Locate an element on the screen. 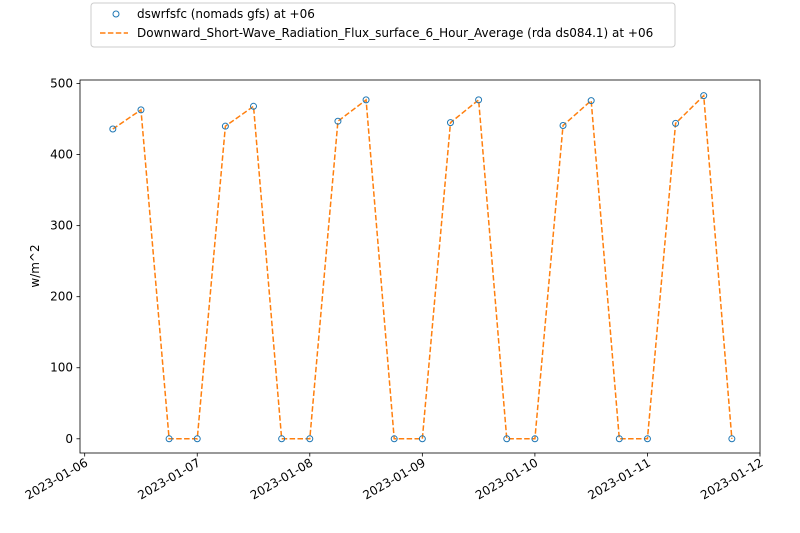 The width and height of the screenshot is (800, 533). x-tick-label: 2023-01-11 is located at coordinates (619, 478).